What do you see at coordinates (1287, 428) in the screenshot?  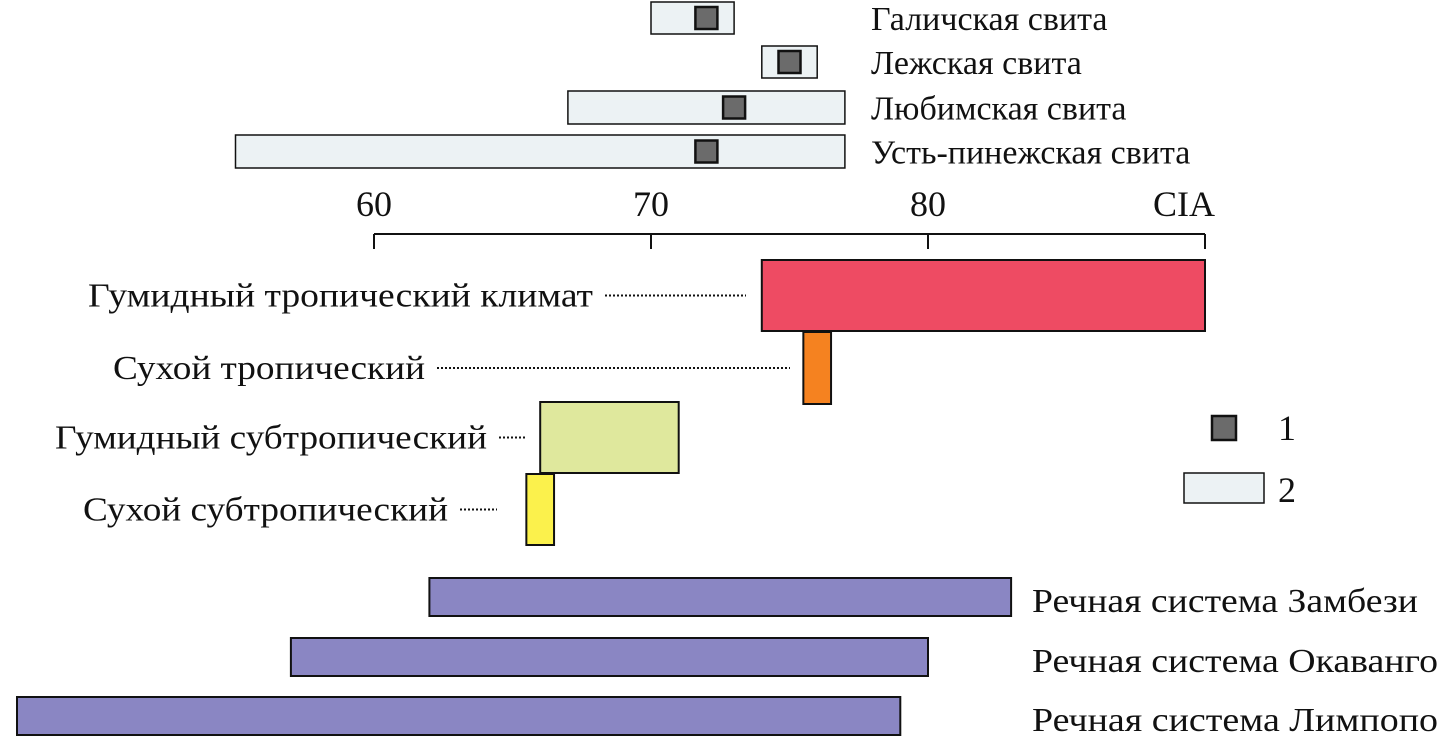 I see `legend-label: 1` at bounding box center [1287, 428].